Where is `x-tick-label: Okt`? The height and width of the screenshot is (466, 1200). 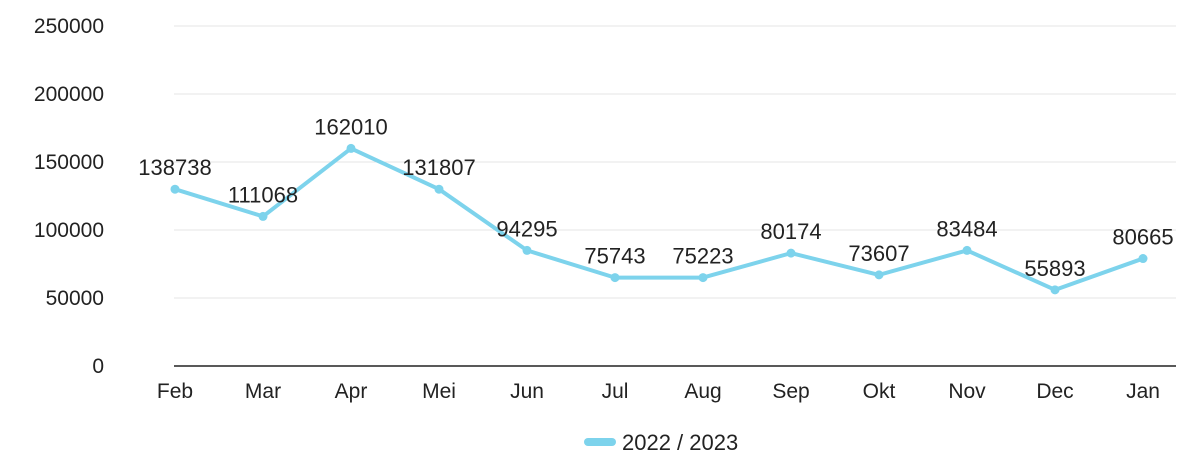
x-tick-label: Okt is located at coordinates (879, 391).